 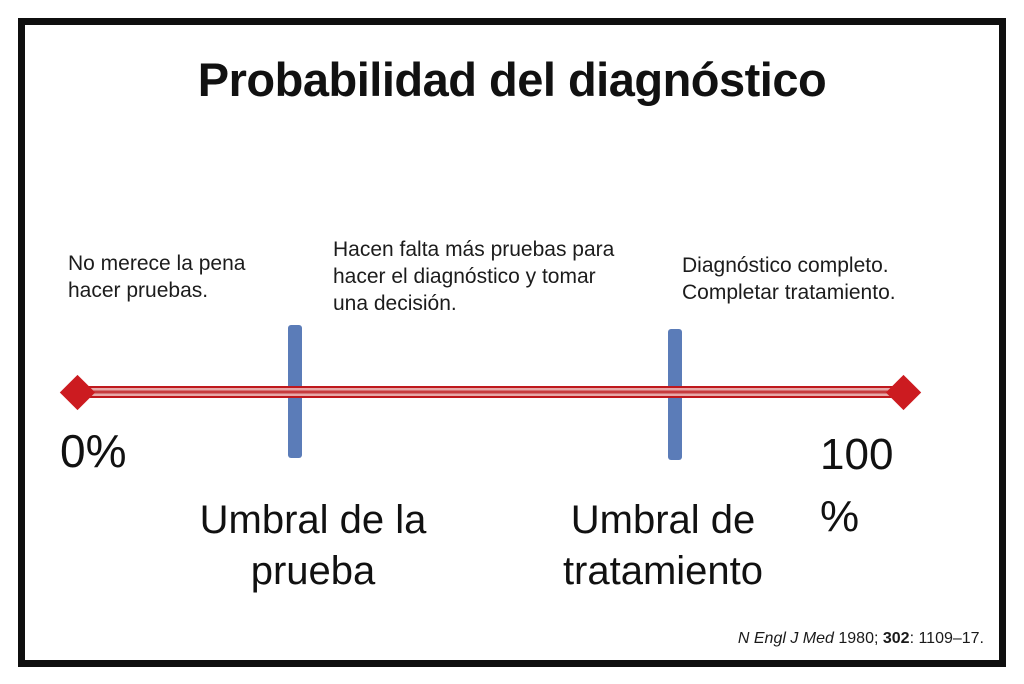 I want to click on axis-end-label-line: 100, so click(x=857, y=454).